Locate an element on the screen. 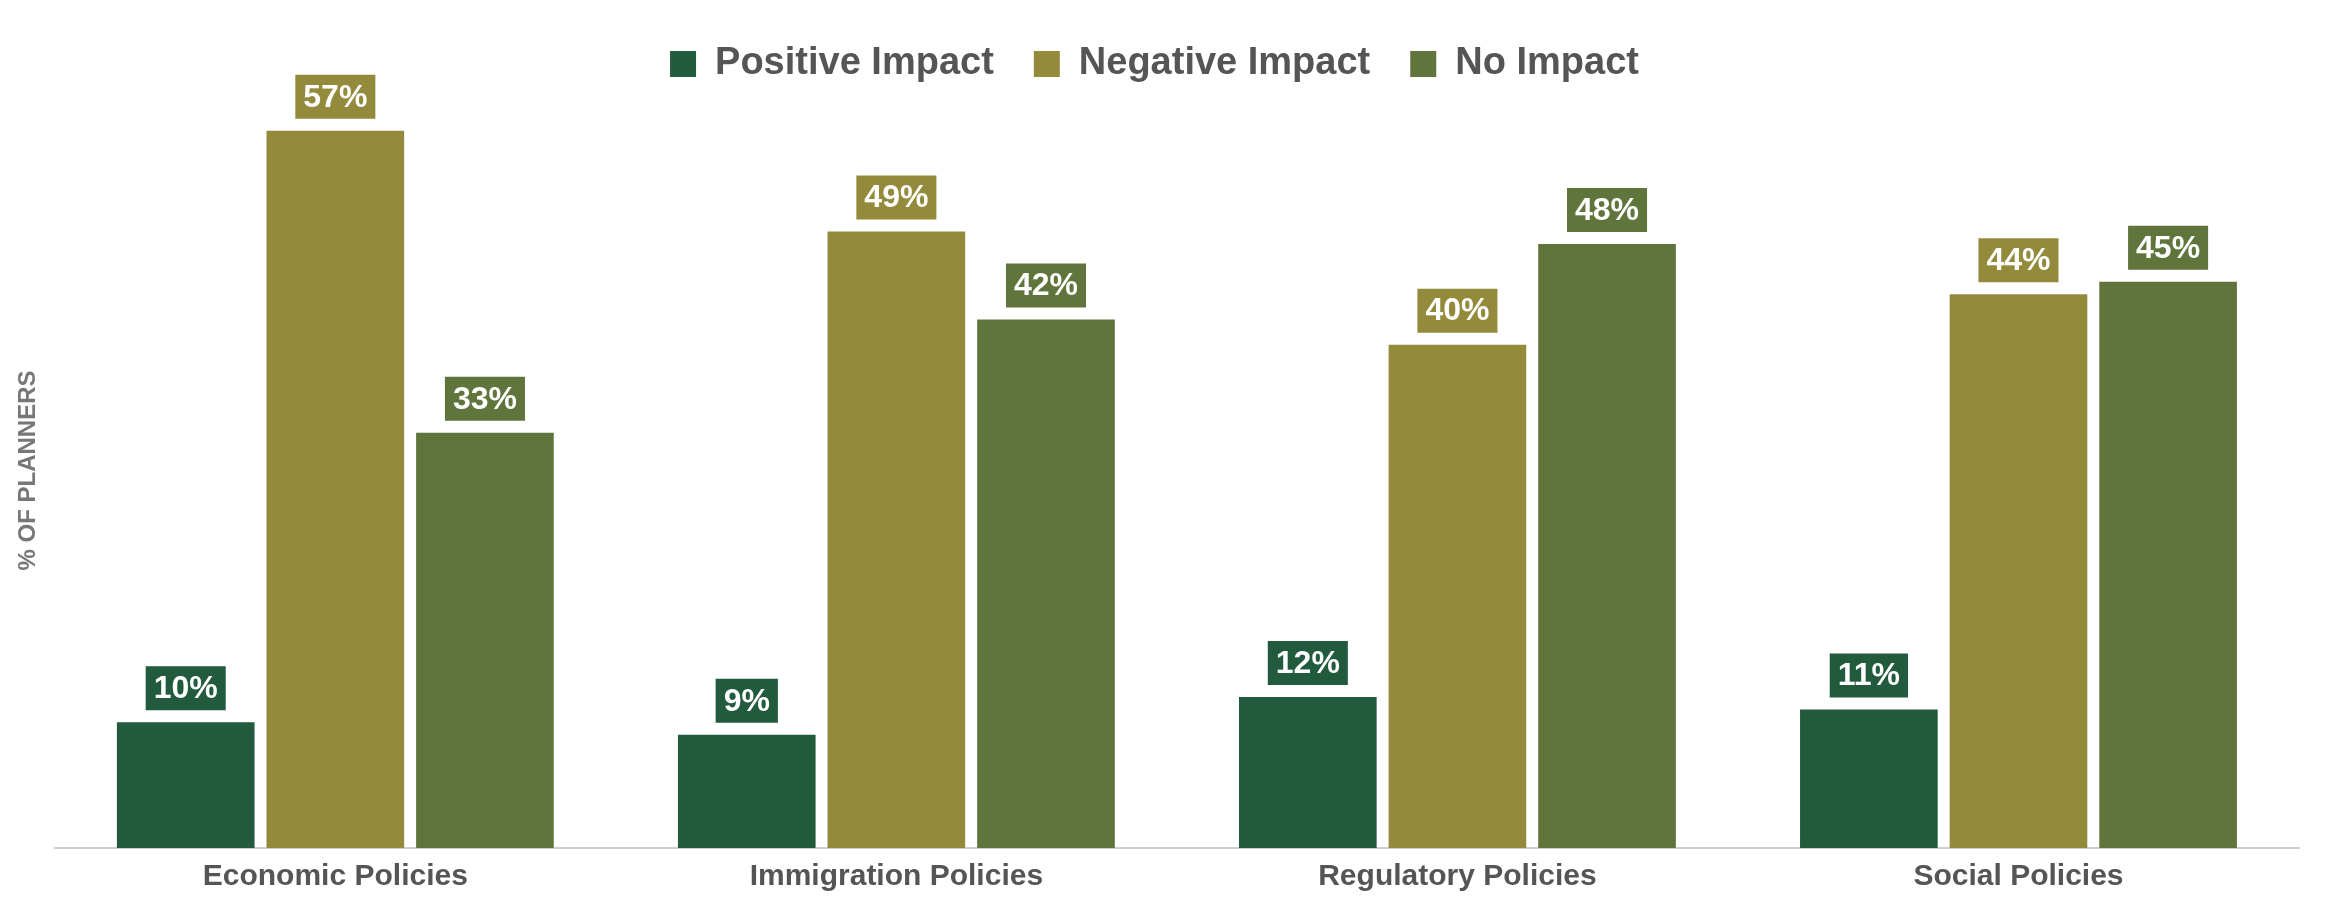 Image resolution: width=2339 pixels, height=898 pixels. x-tick-label: Economic Policies is located at coordinates (335, 875).